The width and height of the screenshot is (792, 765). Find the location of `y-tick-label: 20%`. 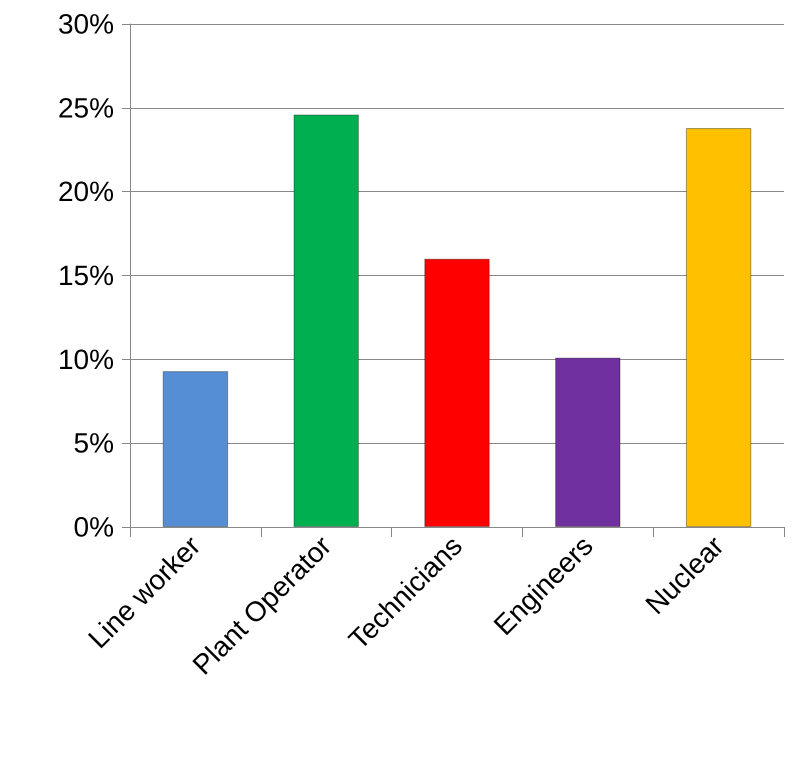

y-tick-label: 20% is located at coordinates (86, 192).